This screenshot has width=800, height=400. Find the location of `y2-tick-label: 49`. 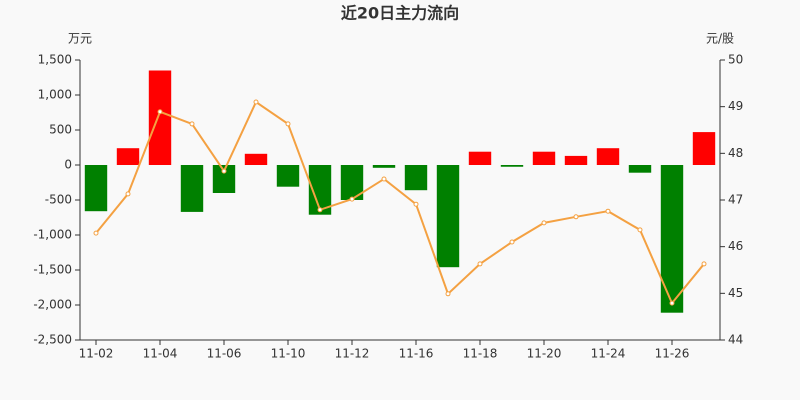

y2-tick-label: 49 is located at coordinates (735, 106).